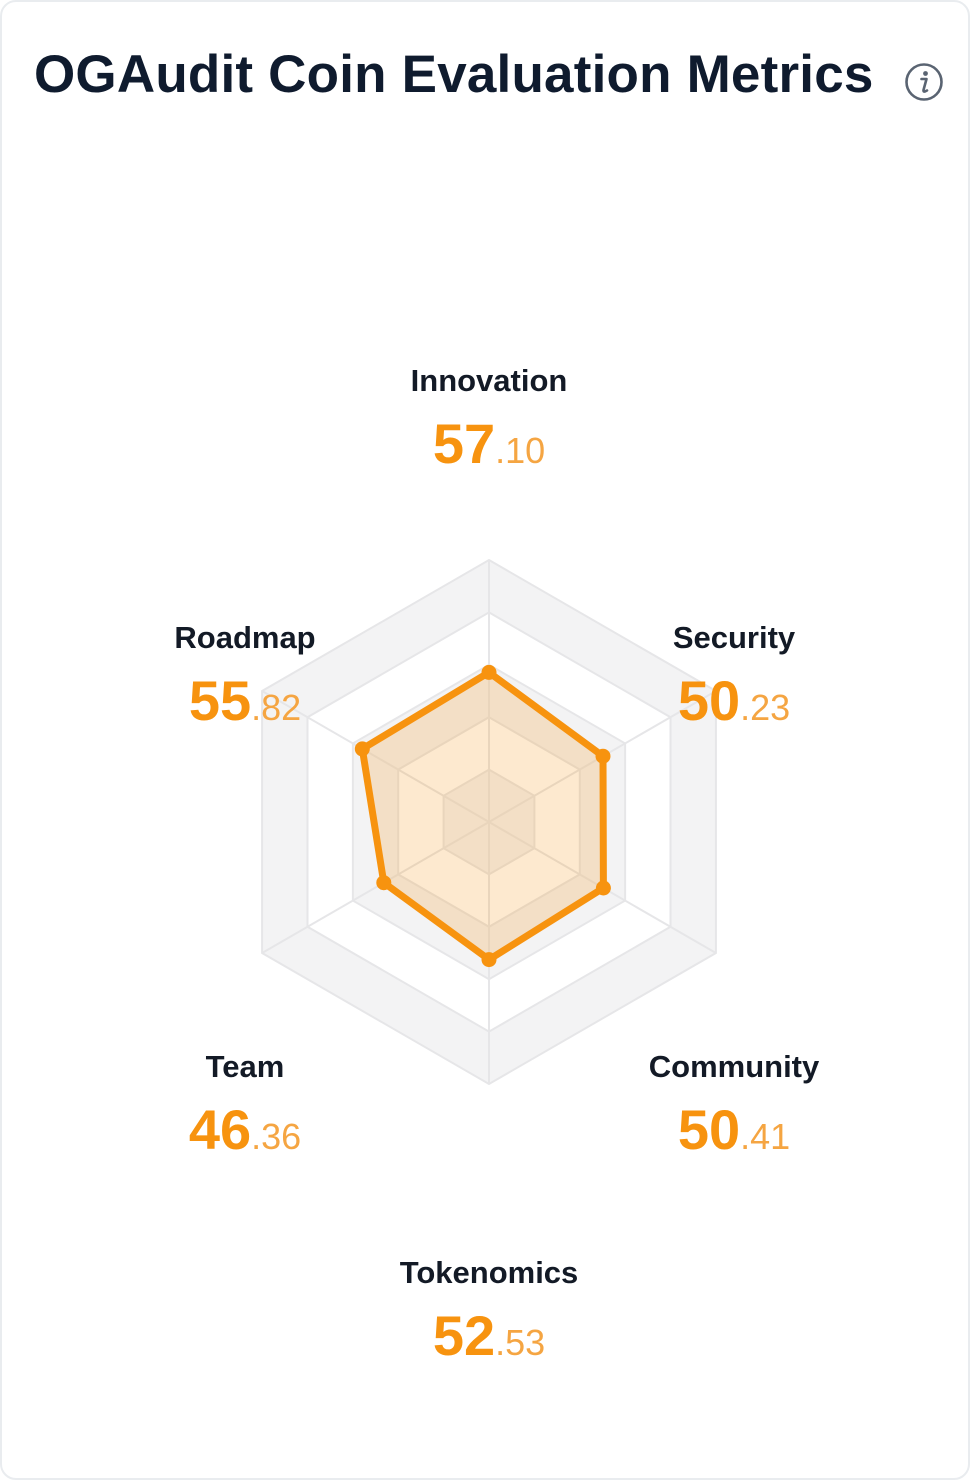  What do you see at coordinates (603, 756) in the screenshot?
I see `radar-point-security` at bounding box center [603, 756].